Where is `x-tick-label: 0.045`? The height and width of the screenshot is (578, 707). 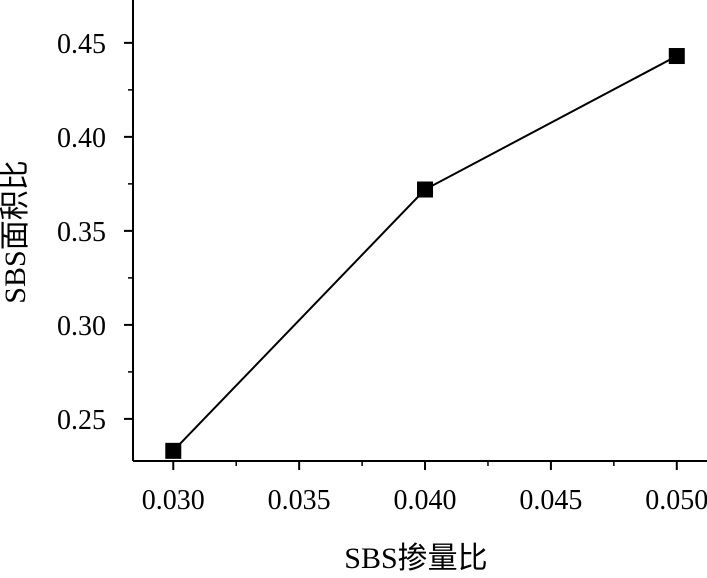 x-tick-label: 0.045 is located at coordinates (550, 500).